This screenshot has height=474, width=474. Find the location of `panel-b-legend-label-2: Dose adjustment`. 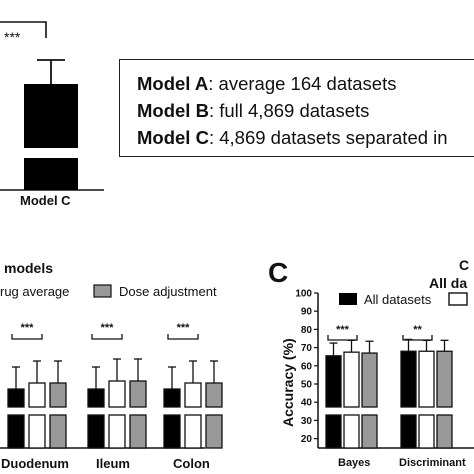

panel-b-legend-label-2: Dose adjustment is located at coordinates (168, 291).